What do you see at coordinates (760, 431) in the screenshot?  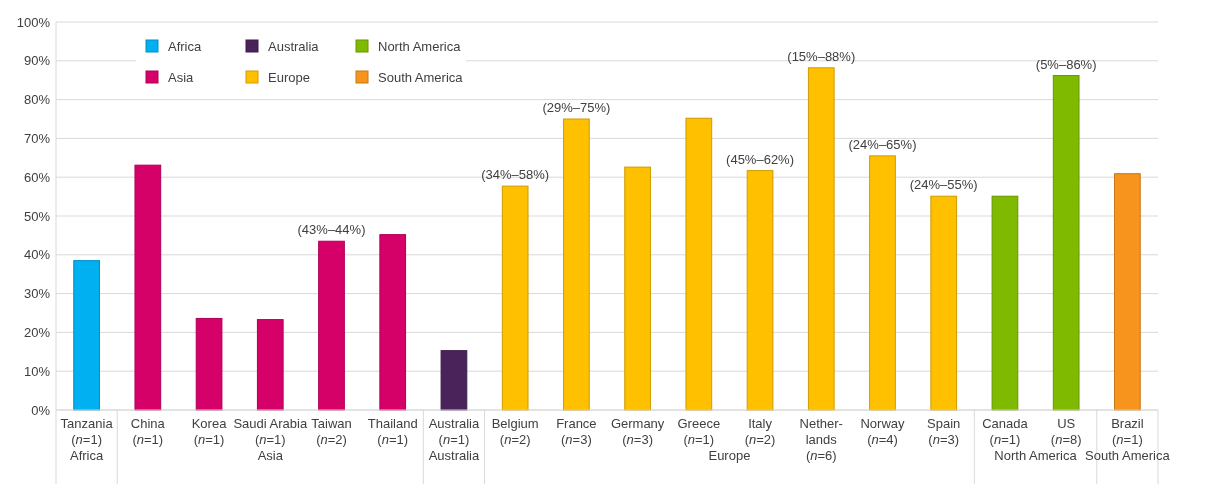 I see `x-tick-label: Italy (n=2)` at bounding box center [760, 431].